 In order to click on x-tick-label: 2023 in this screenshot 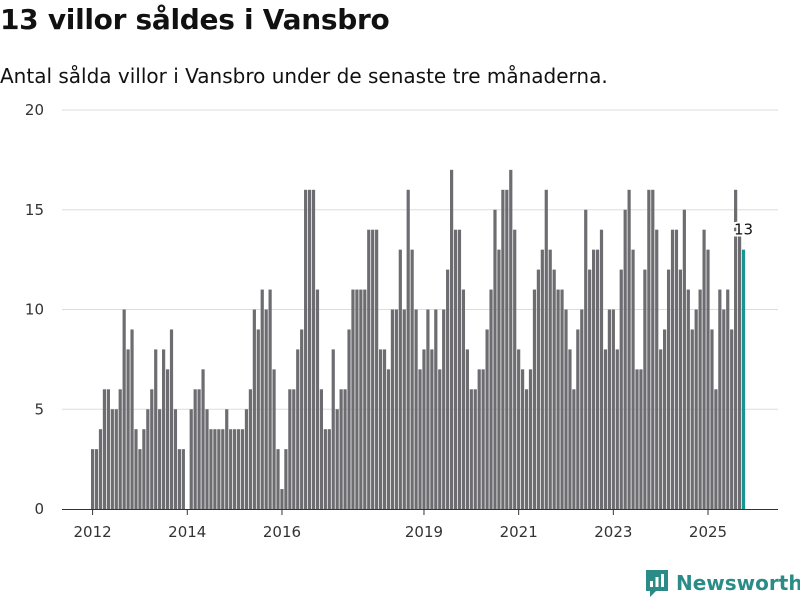, I will do `click(613, 532)`.